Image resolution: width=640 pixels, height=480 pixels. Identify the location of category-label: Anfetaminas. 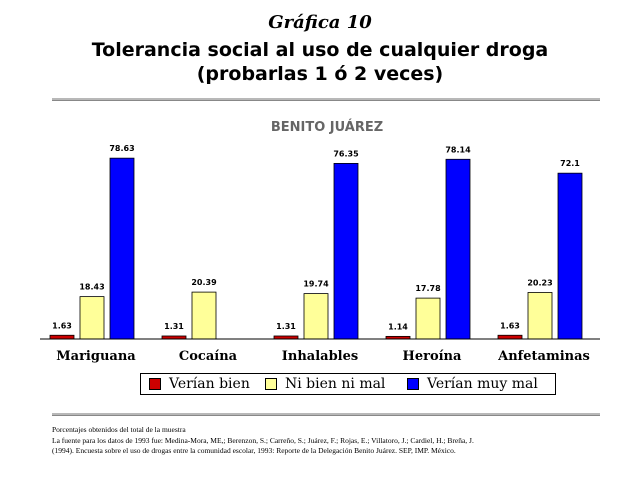
(543, 356).